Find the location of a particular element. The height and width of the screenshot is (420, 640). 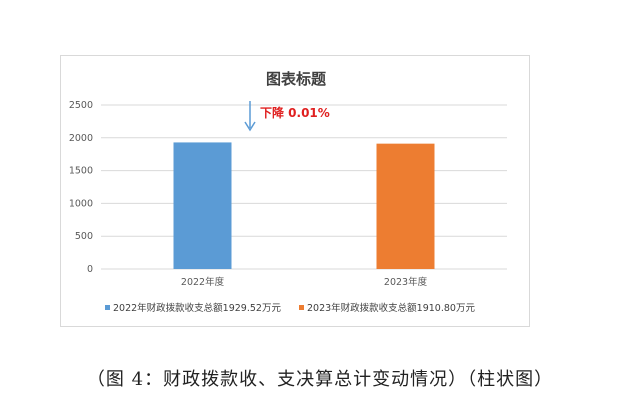

y-tick-label: 500 is located at coordinates (84, 236).